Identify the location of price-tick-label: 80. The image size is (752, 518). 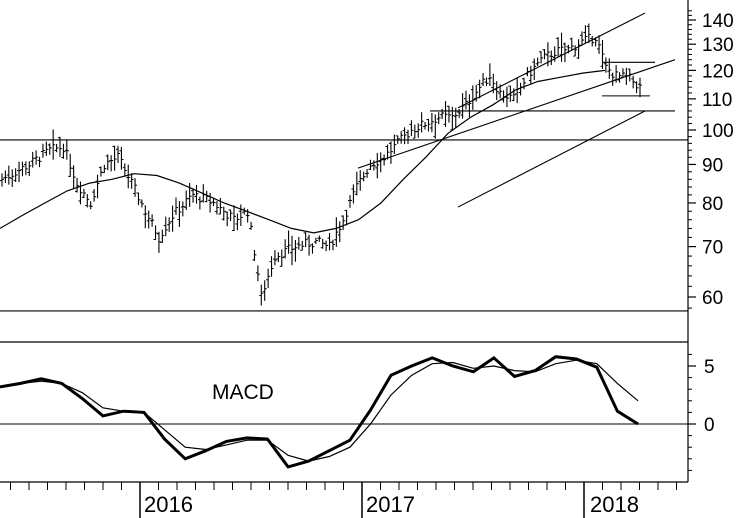
(712, 204).